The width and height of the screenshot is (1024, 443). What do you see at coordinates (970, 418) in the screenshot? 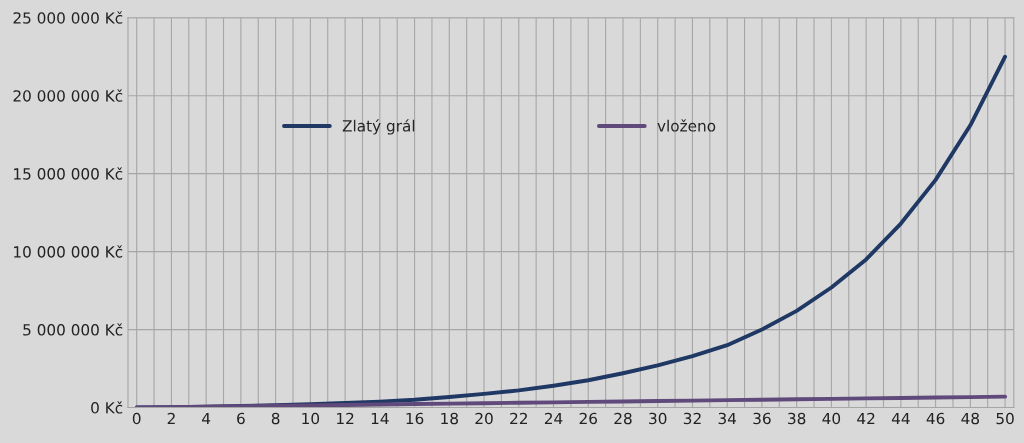
I see `x-tick-label: 48` at bounding box center [970, 418].